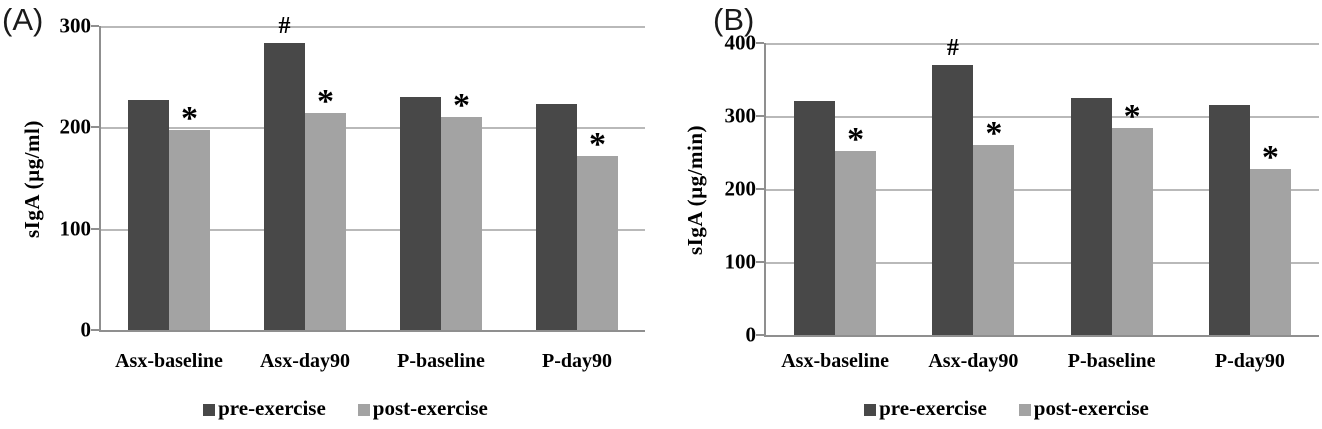 This screenshot has height=429, width=1322. Describe the element at coordinates (695, 190) in the screenshot. I see `y-axis-label-b: sIgA (µg/min)` at that location.